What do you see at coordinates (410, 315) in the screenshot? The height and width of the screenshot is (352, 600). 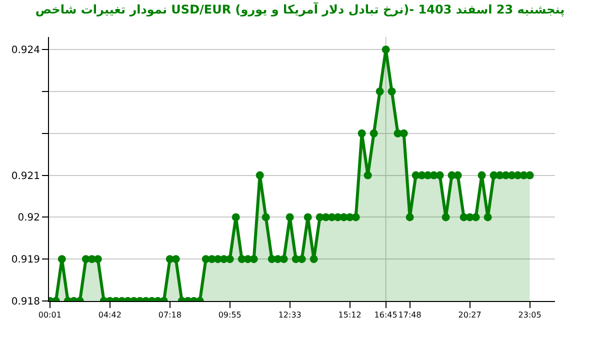 I see `x-tick-label: 17:48` at bounding box center [410, 315].